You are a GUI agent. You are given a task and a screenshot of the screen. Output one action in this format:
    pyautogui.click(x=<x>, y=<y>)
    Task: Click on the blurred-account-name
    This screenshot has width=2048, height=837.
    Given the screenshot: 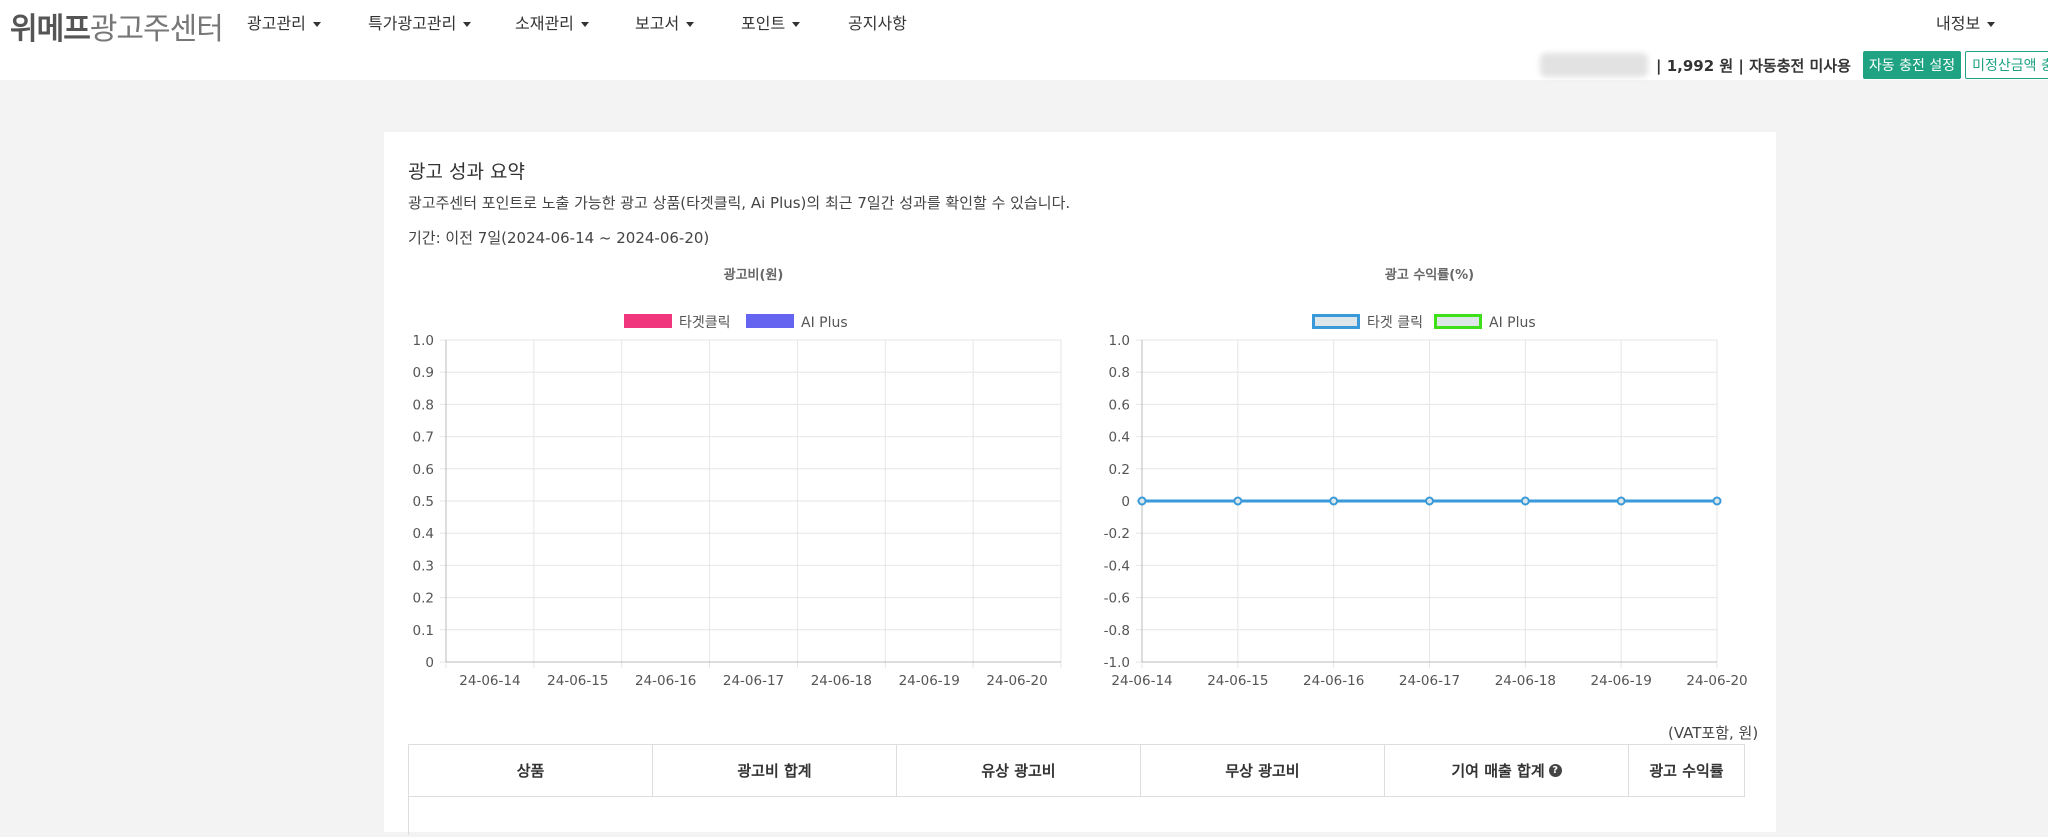 What is the action you would take?
    pyautogui.click(x=1594, y=65)
    